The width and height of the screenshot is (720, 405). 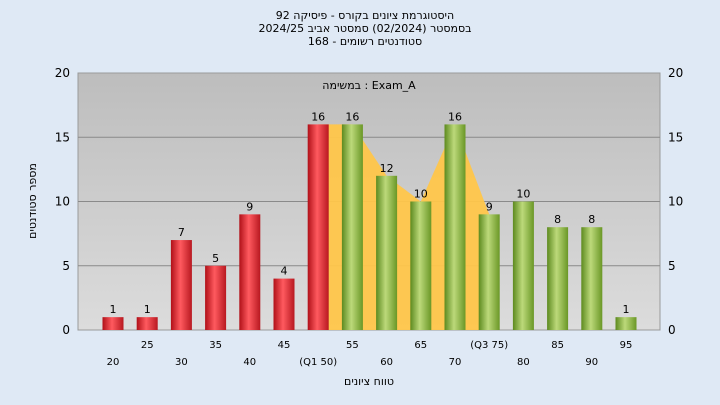 What do you see at coordinates (62, 73) in the screenshot?
I see `y-tick-label-left: 20` at bounding box center [62, 73].